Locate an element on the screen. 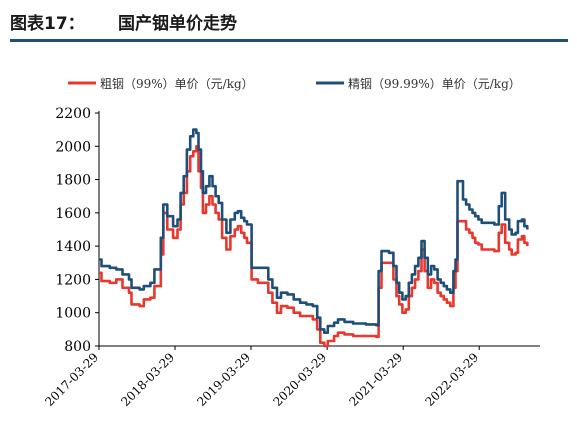  legend-label-refined: 精铟（99.99%）单价（元/kg） is located at coordinates (434, 84).